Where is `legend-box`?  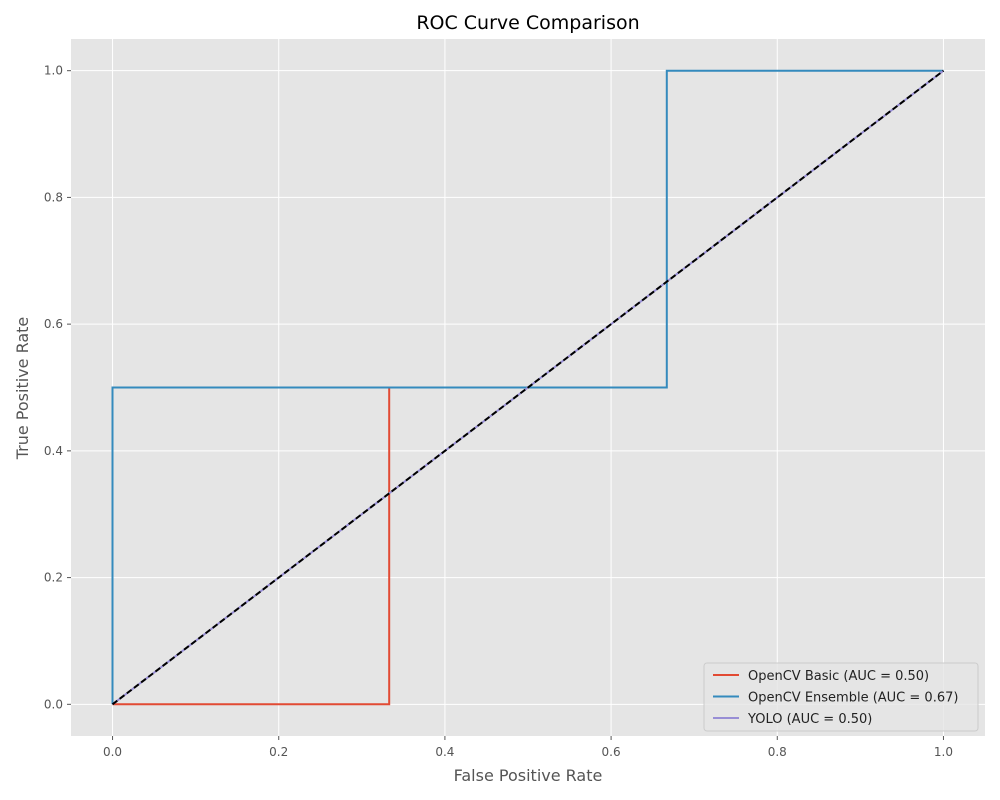 legend-box is located at coordinates (841, 697).